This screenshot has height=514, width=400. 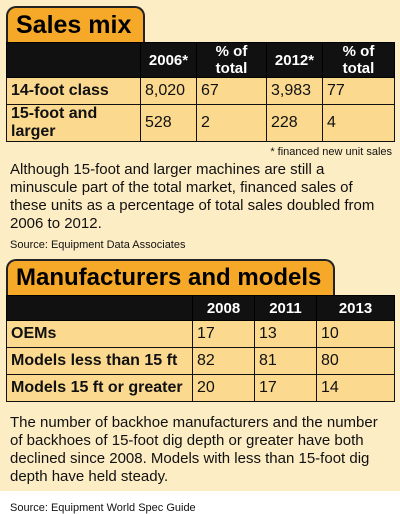 What do you see at coordinates (294, 60) in the screenshot?
I see `header-cell: 2012*` at bounding box center [294, 60].